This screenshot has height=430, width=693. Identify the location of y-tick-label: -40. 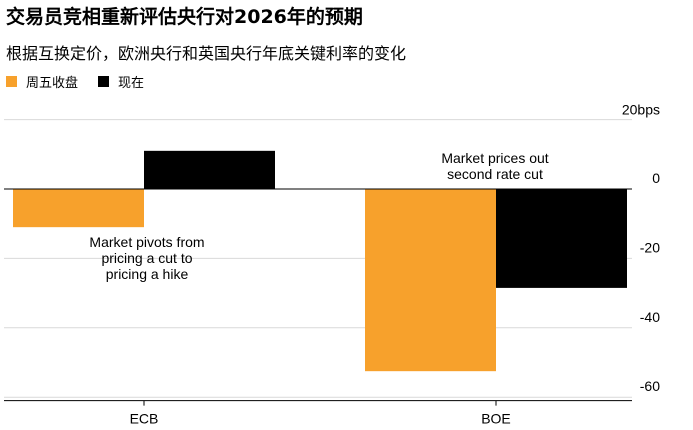
(650, 317).